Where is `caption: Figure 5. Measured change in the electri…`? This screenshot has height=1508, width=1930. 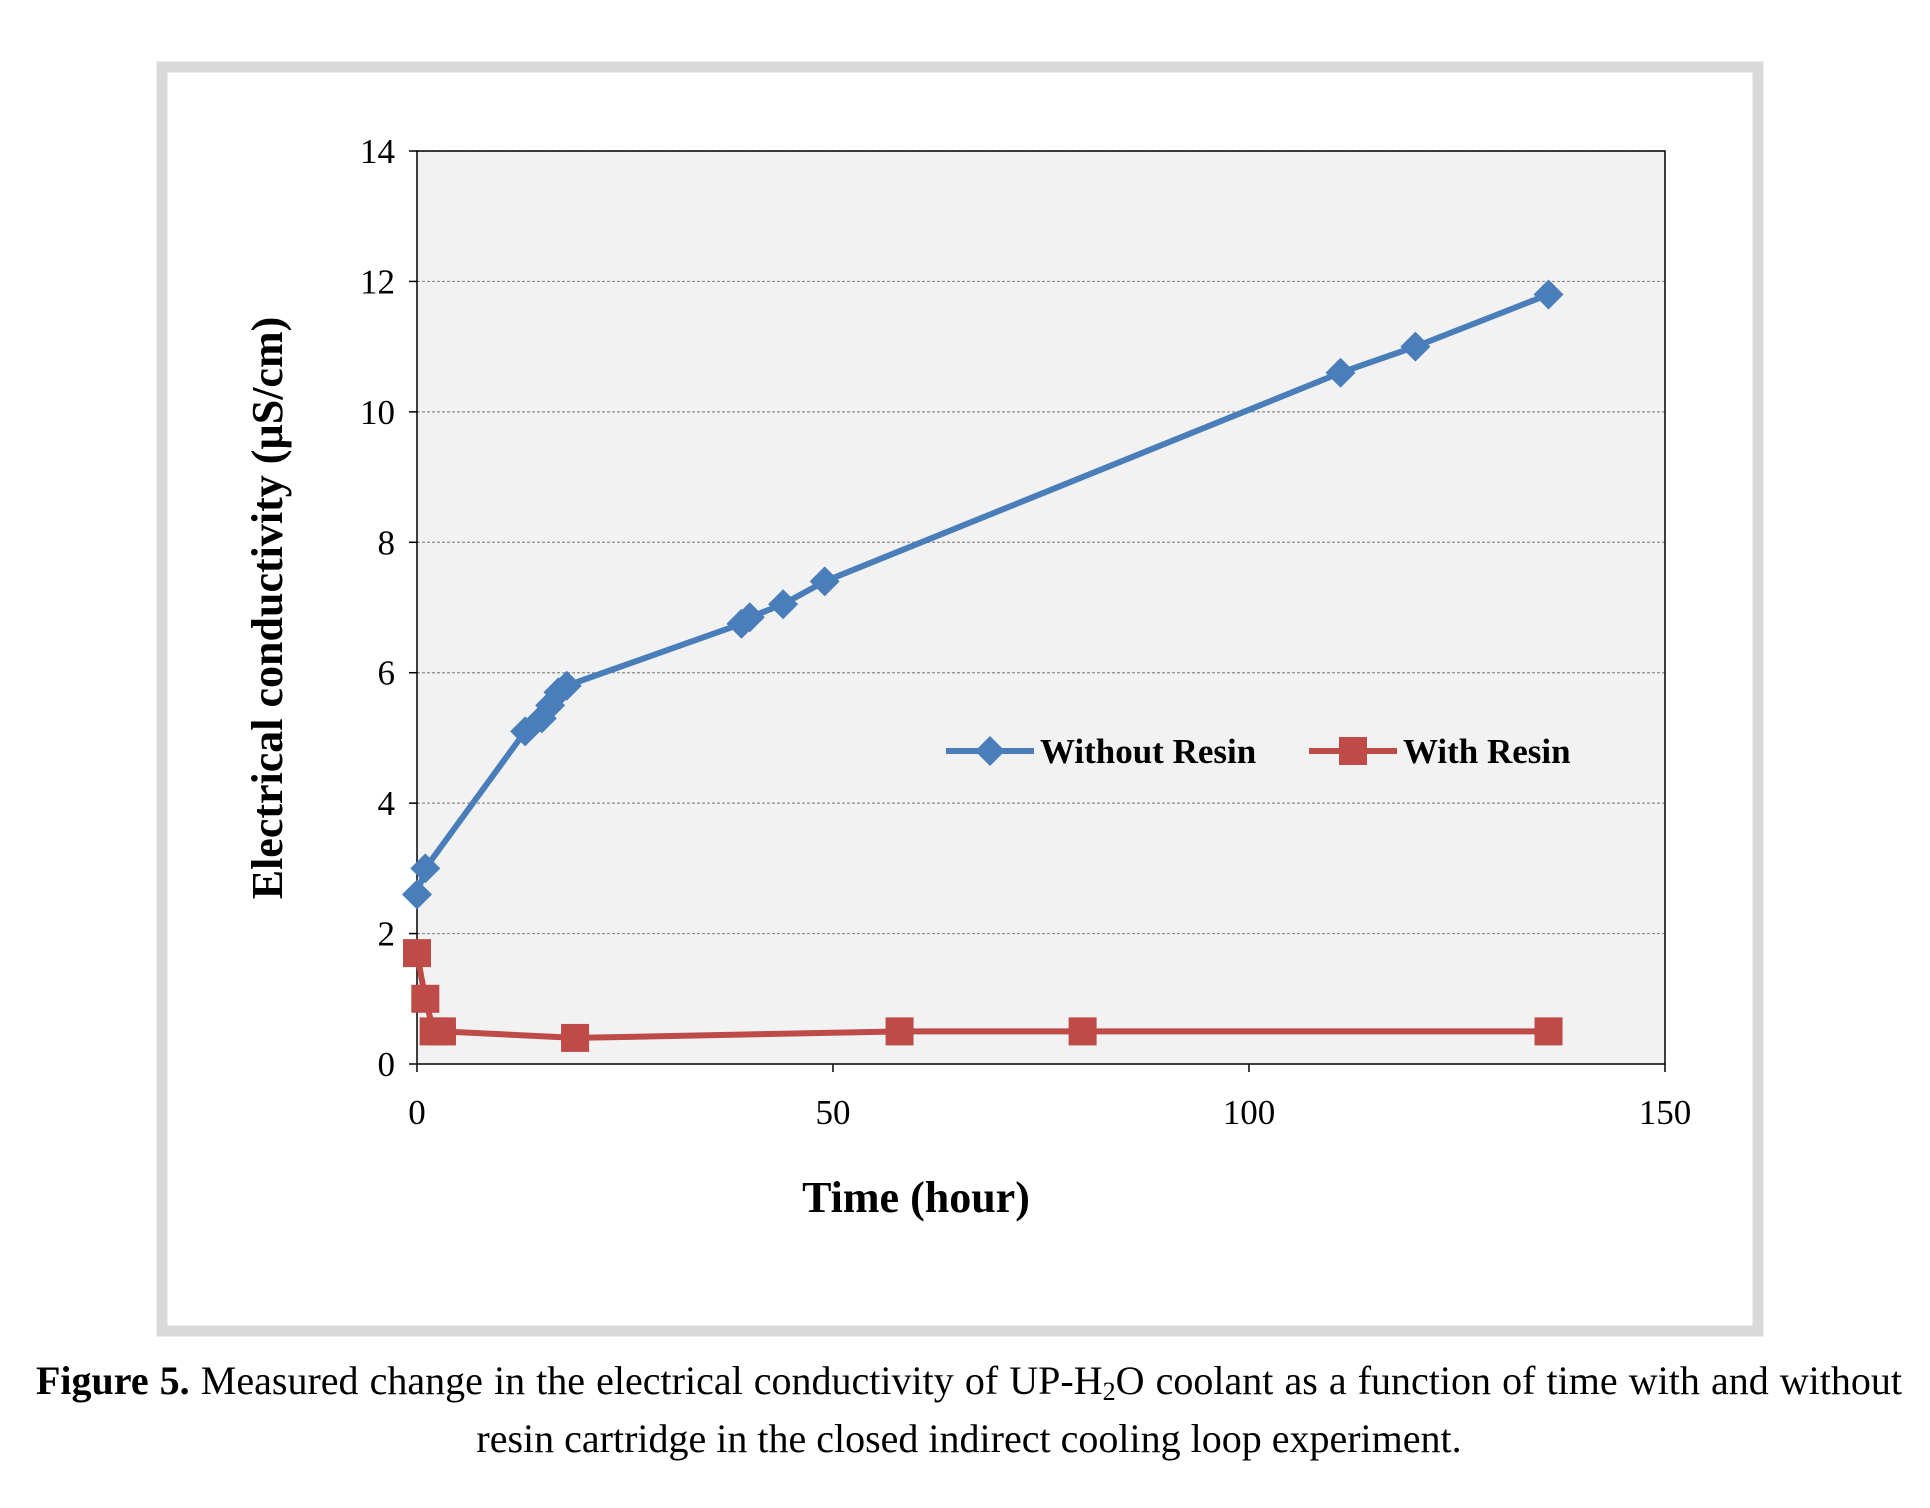
caption: Figure 5. Measured change in the electri… is located at coordinates (969, 1410).